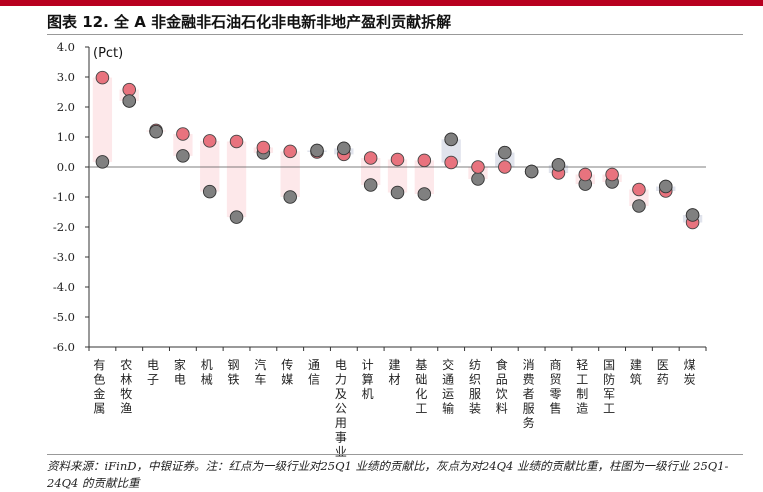 This screenshot has width=763, height=492. Describe the element at coordinates (126, 387) in the screenshot. I see `x-tick-label: 农林牧渔` at that location.